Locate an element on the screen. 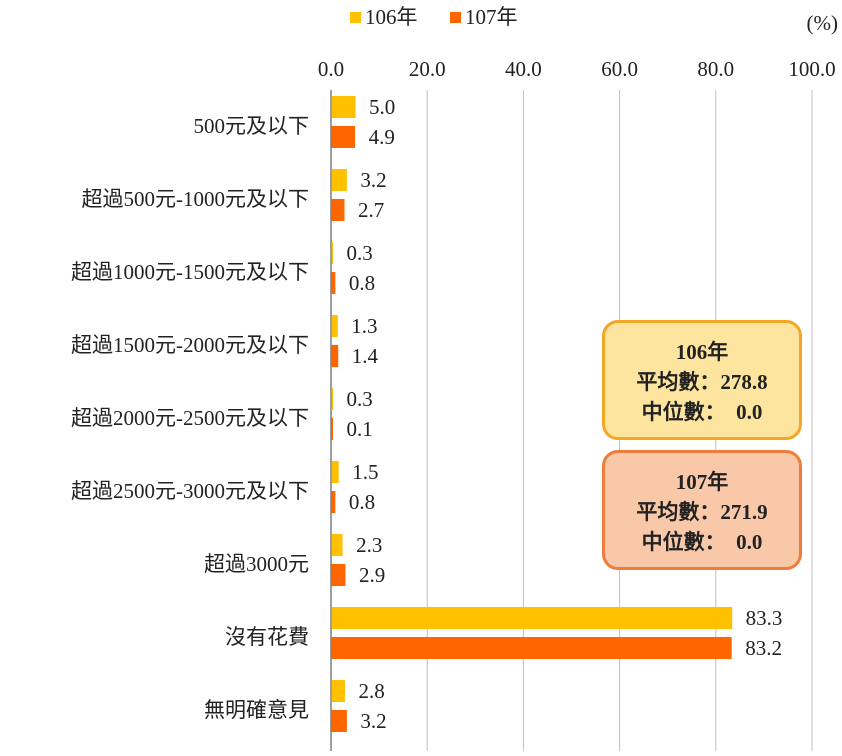  x-tick-label: 80.0 is located at coordinates (715, 69).